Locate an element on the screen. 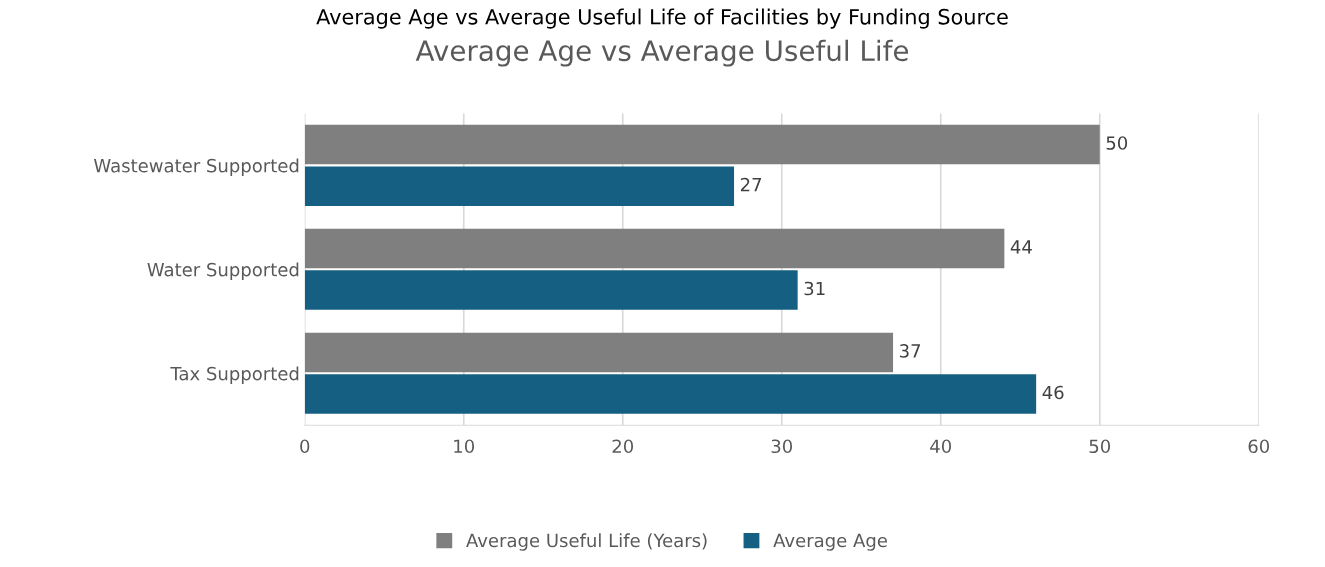 The width and height of the screenshot is (1325, 567). y-tick-label: Water Supported is located at coordinates (223, 271).